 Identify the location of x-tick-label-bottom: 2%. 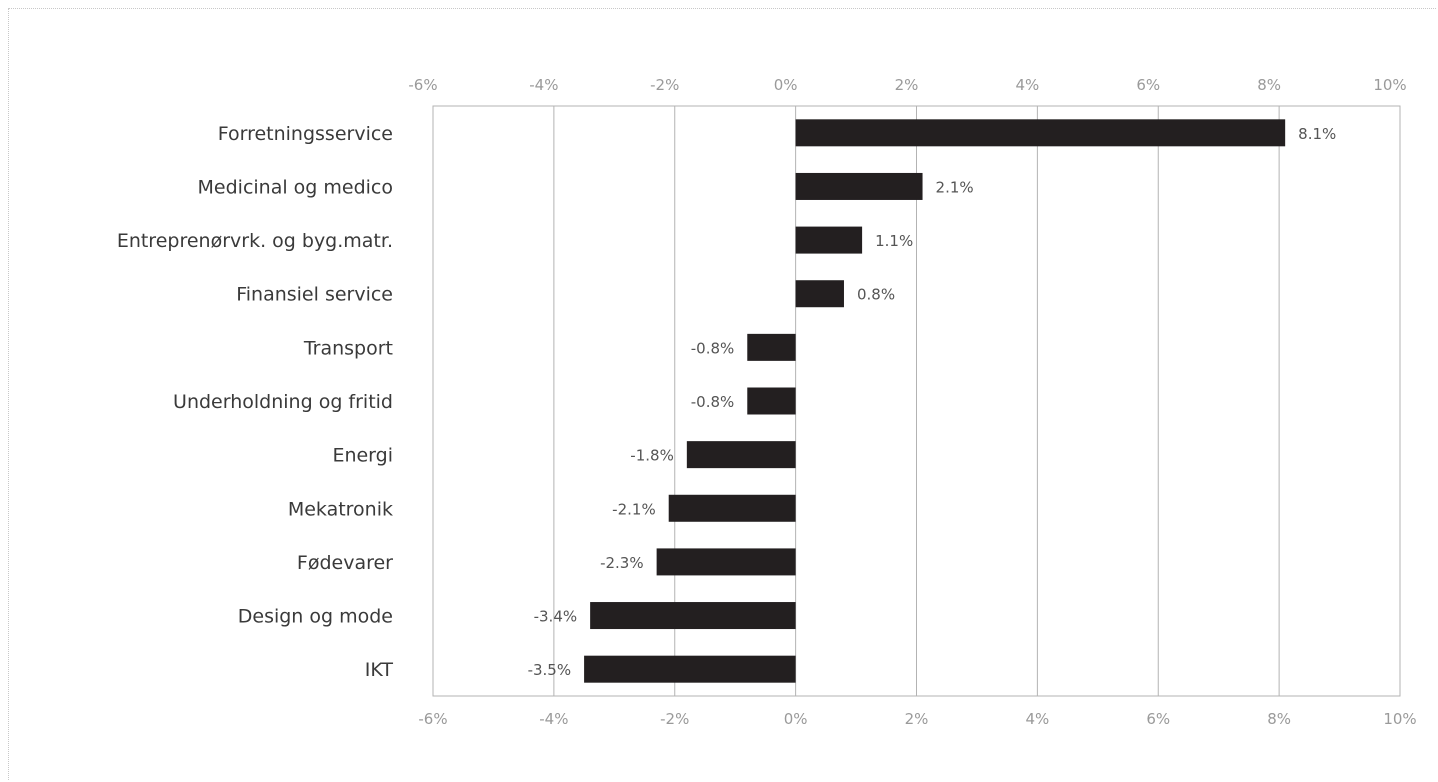
(917, 719).